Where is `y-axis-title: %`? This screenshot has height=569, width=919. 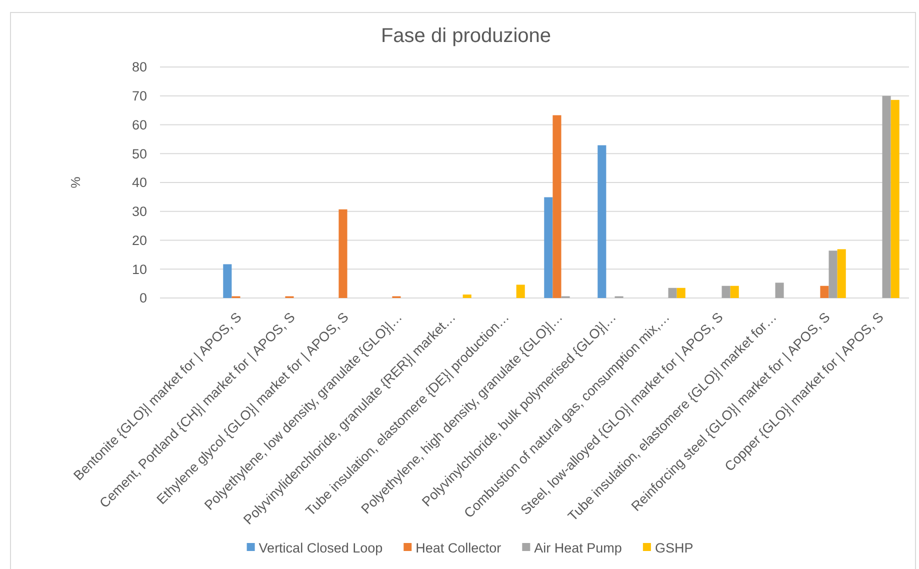 y-axis-title: % is located at coordinates (75, 182).